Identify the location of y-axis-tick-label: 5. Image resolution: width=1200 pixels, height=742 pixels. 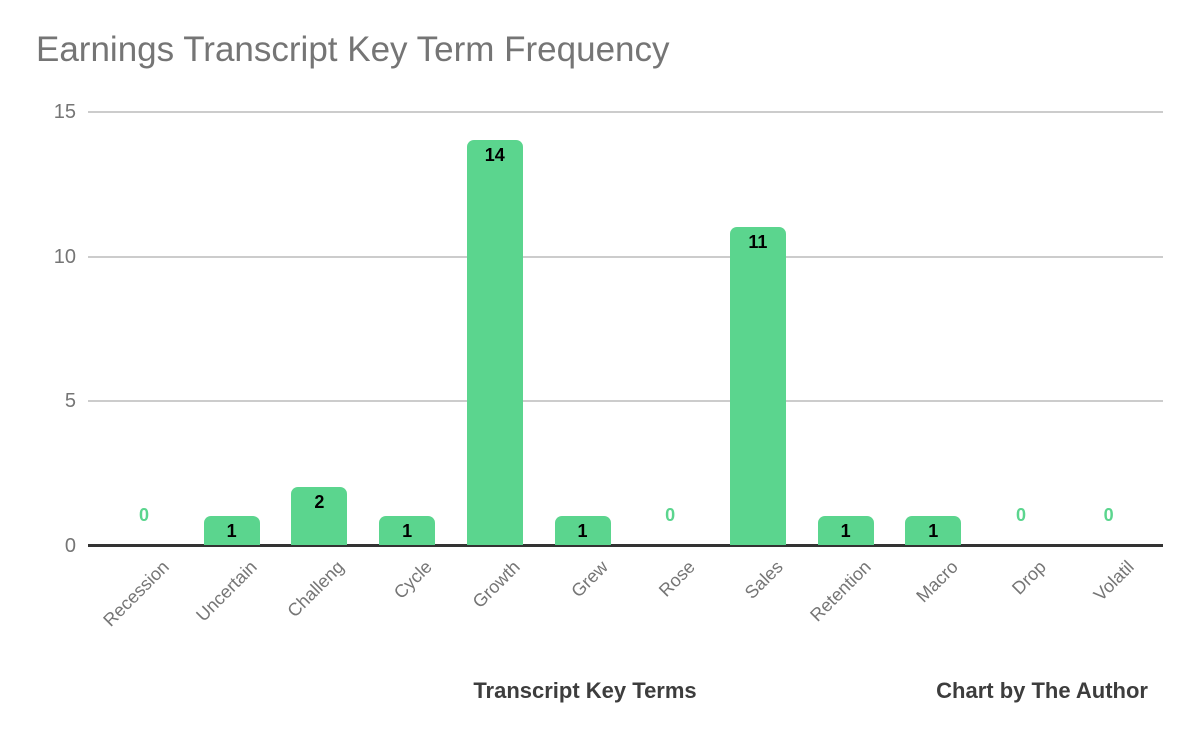
(70, 401).